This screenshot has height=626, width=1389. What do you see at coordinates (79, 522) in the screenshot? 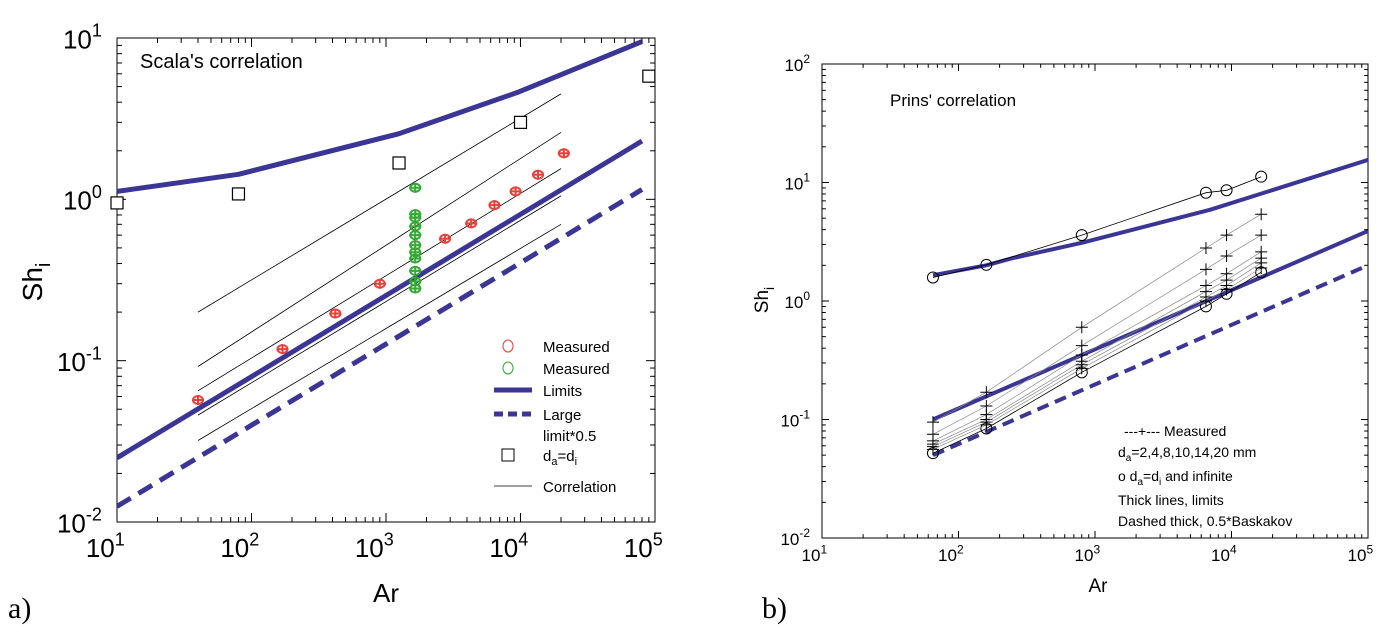
I see `y-tick-label: 10⁻²` at bounding box center [79, 522].